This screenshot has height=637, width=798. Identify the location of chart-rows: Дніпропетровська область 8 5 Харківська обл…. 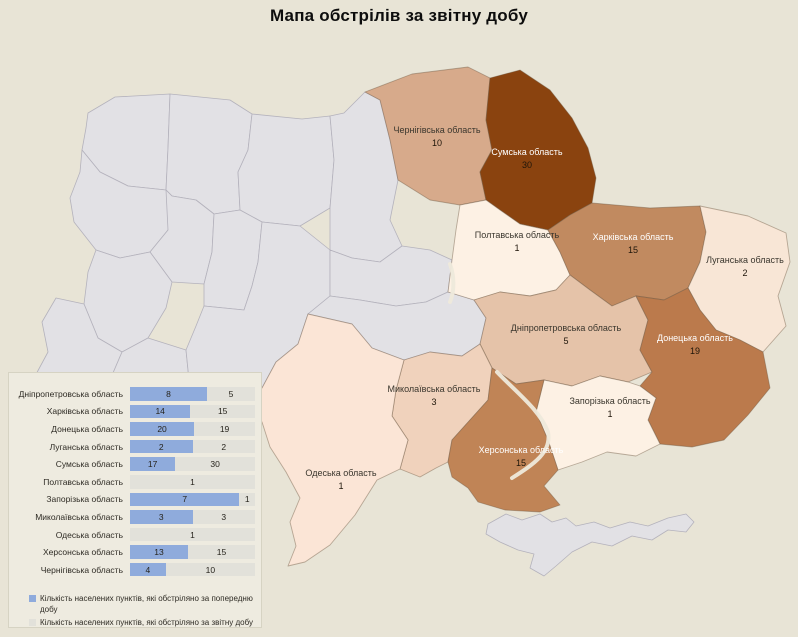
(133, 482).